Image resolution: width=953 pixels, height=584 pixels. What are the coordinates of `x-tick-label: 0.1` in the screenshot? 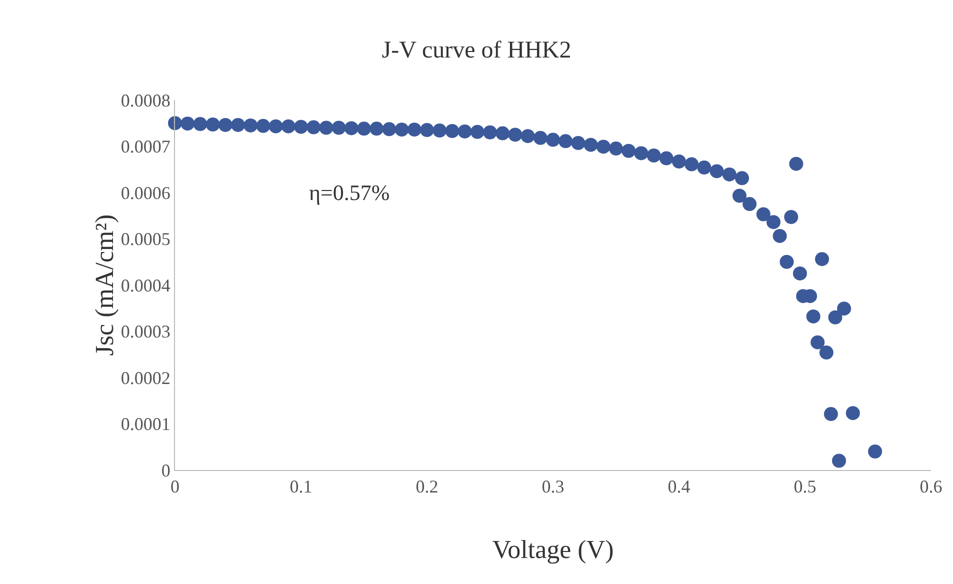 It's located at (301, 486).